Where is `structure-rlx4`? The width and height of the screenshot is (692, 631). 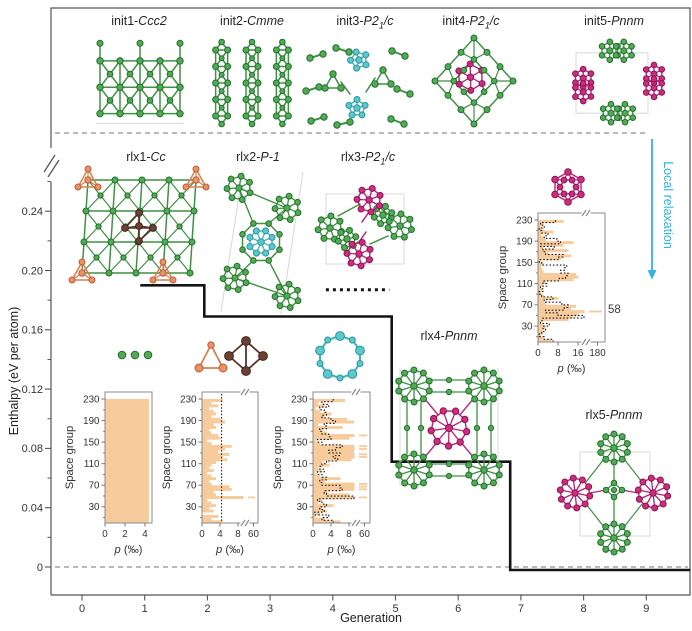
structure-rlx4 is located at coordinates (449, 428).